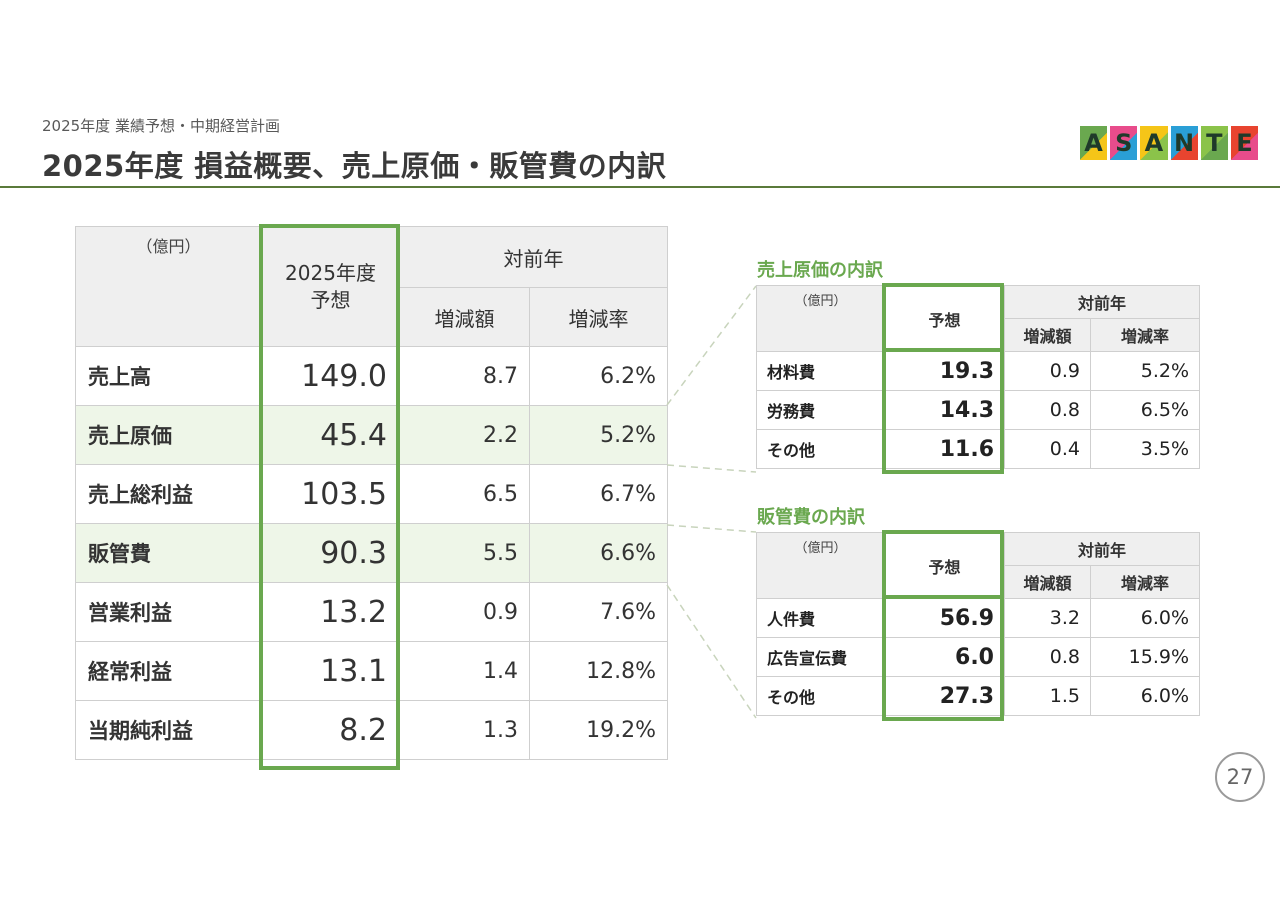  Describe the element at coordinates (330, 730) in the screenshot. I see `forecast-value: 8.2` at that location.